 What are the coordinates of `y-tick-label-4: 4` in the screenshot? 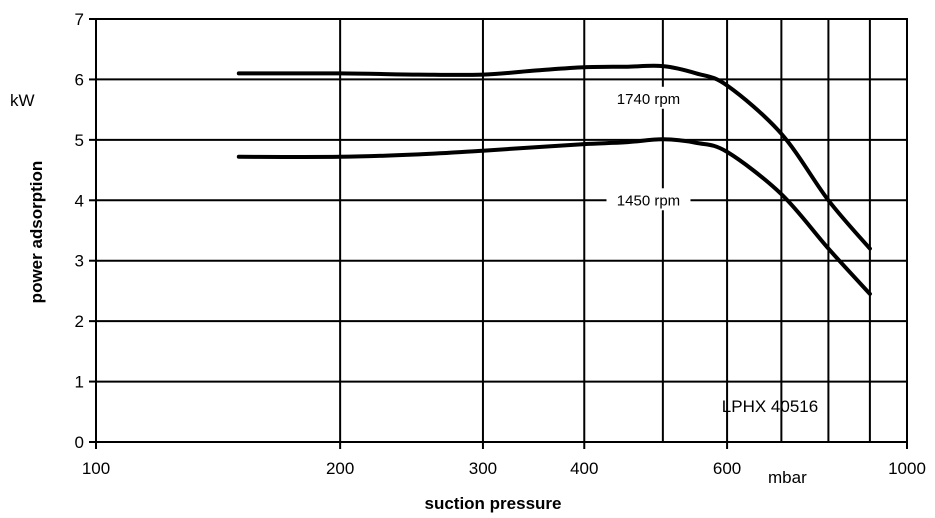 It's located at (79, 200).